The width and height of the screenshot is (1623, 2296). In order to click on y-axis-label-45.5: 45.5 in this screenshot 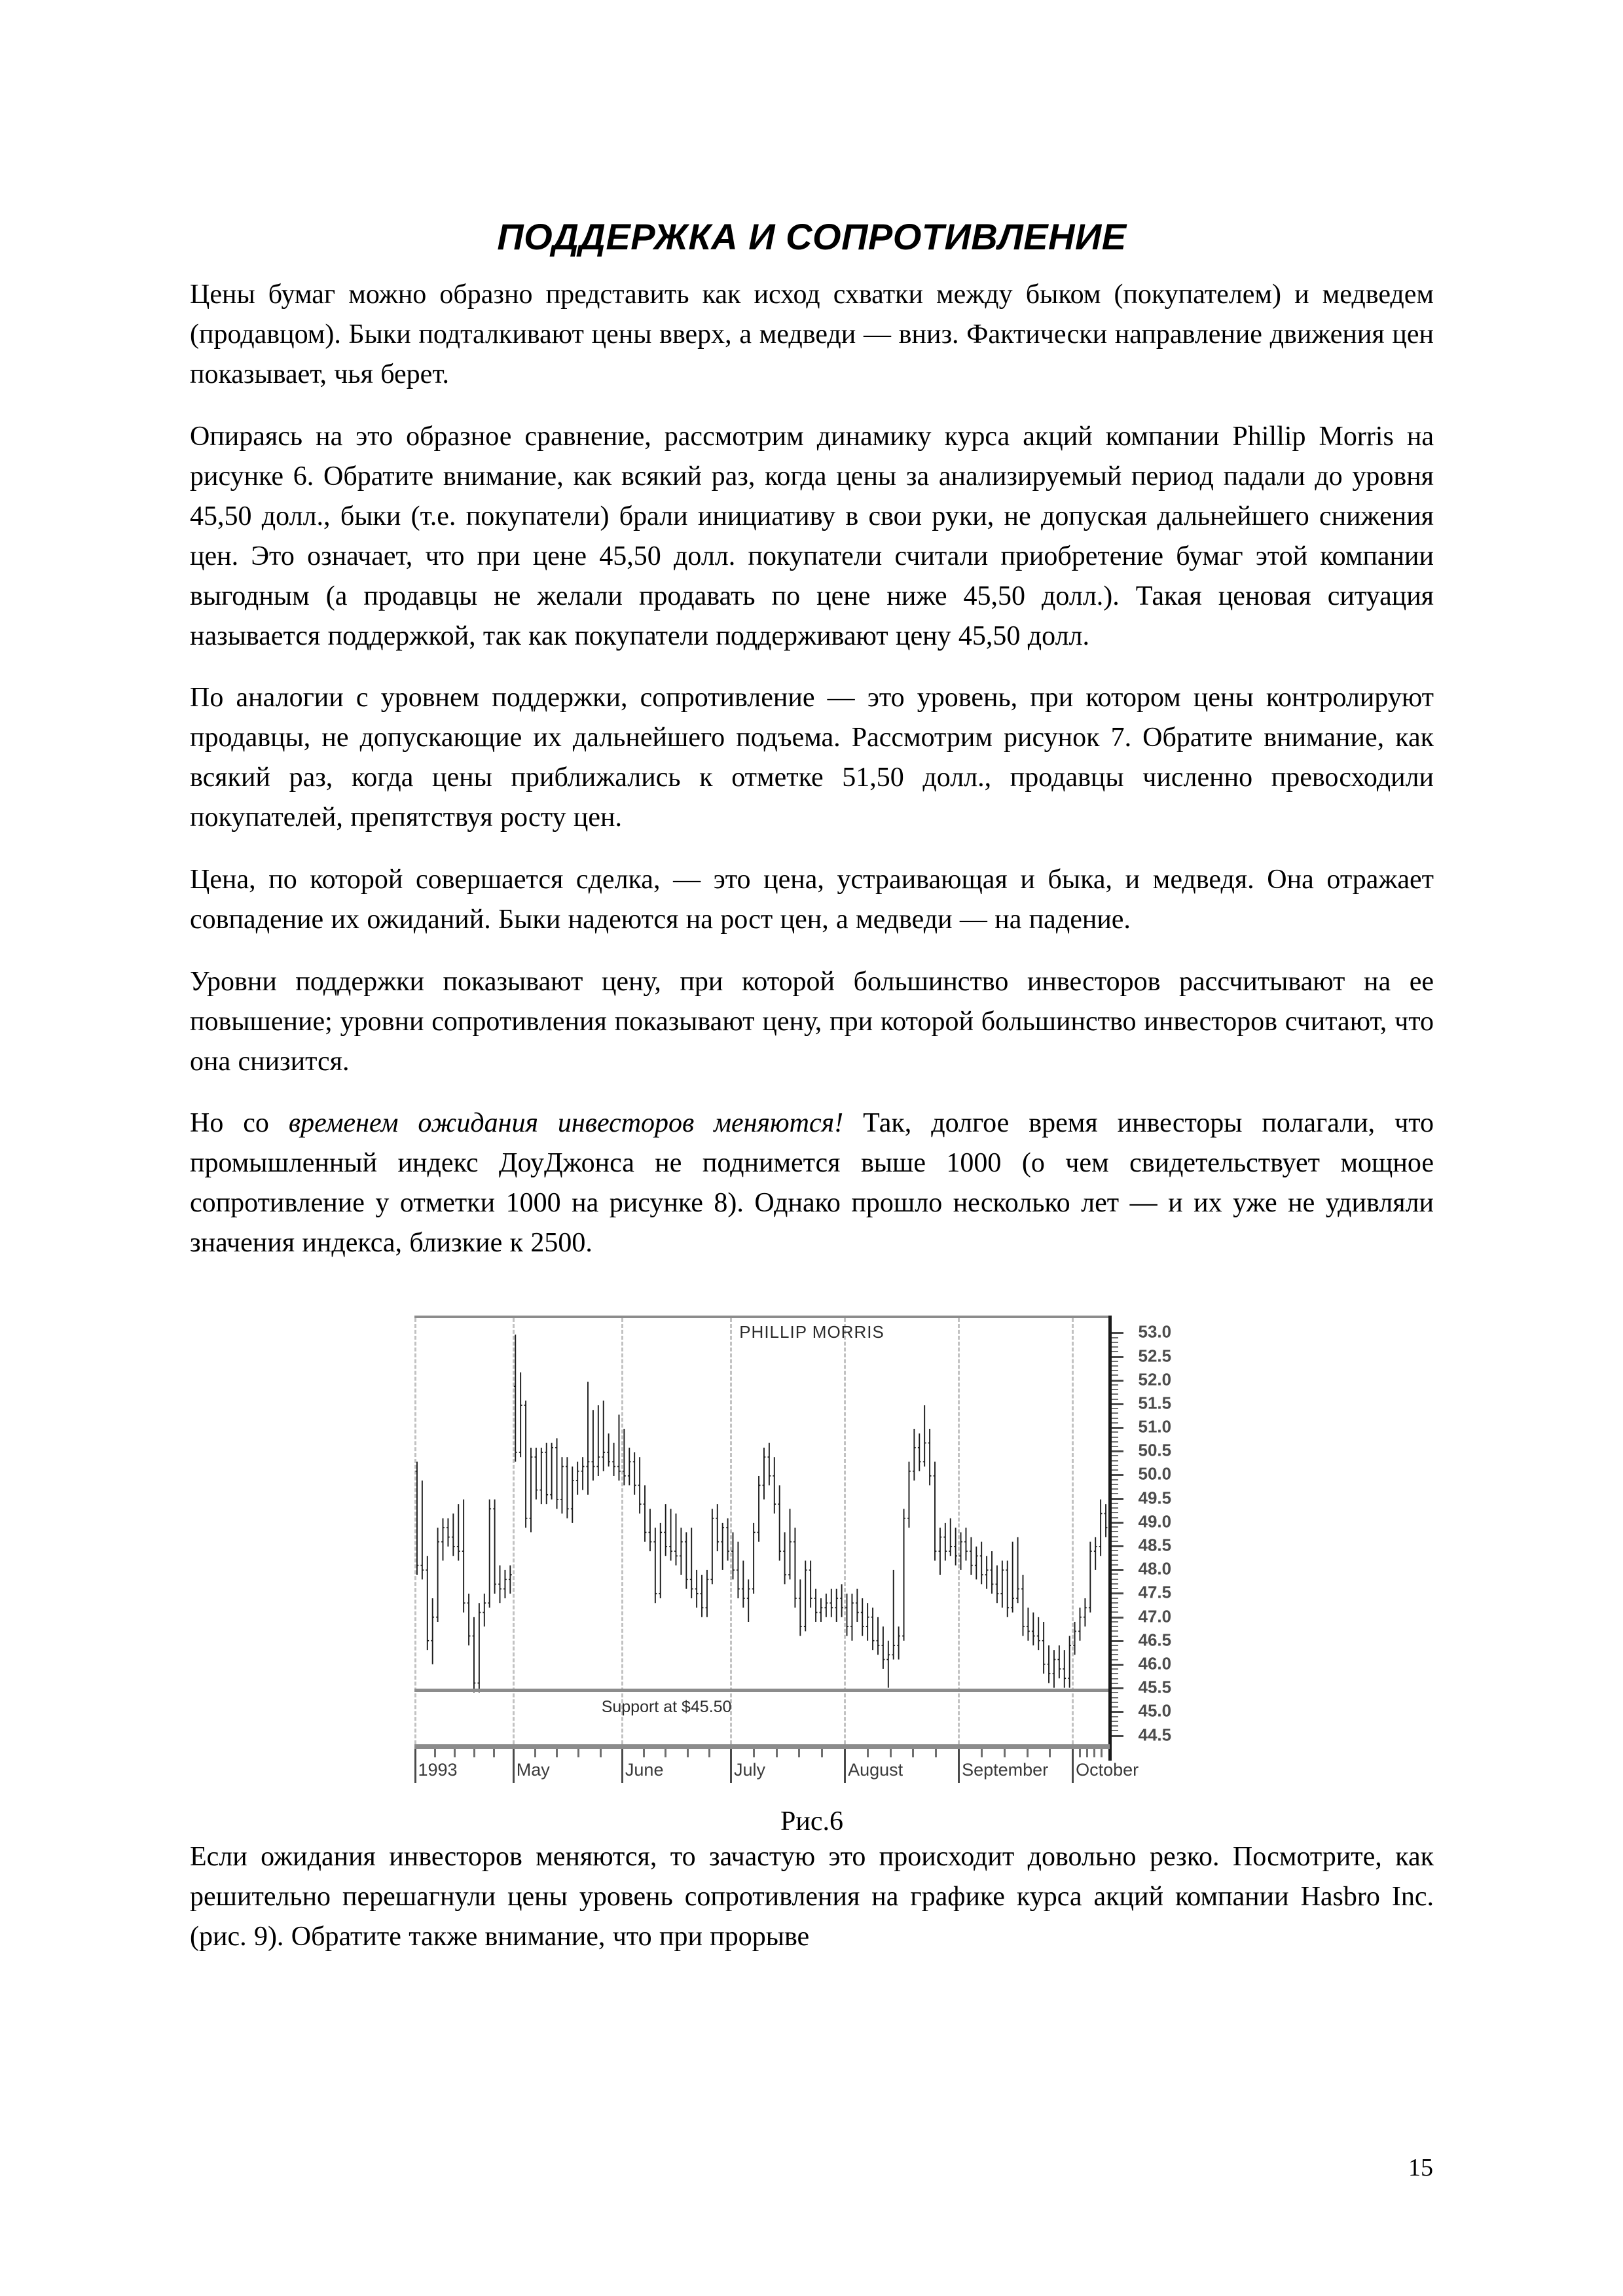, I will do `click(1155, 1687)`.